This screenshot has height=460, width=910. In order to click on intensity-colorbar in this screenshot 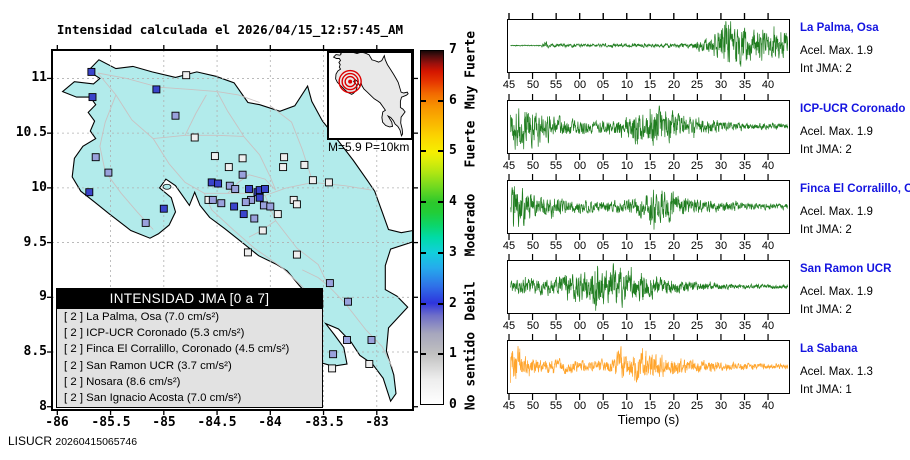, I will do `click(432, 227)`.